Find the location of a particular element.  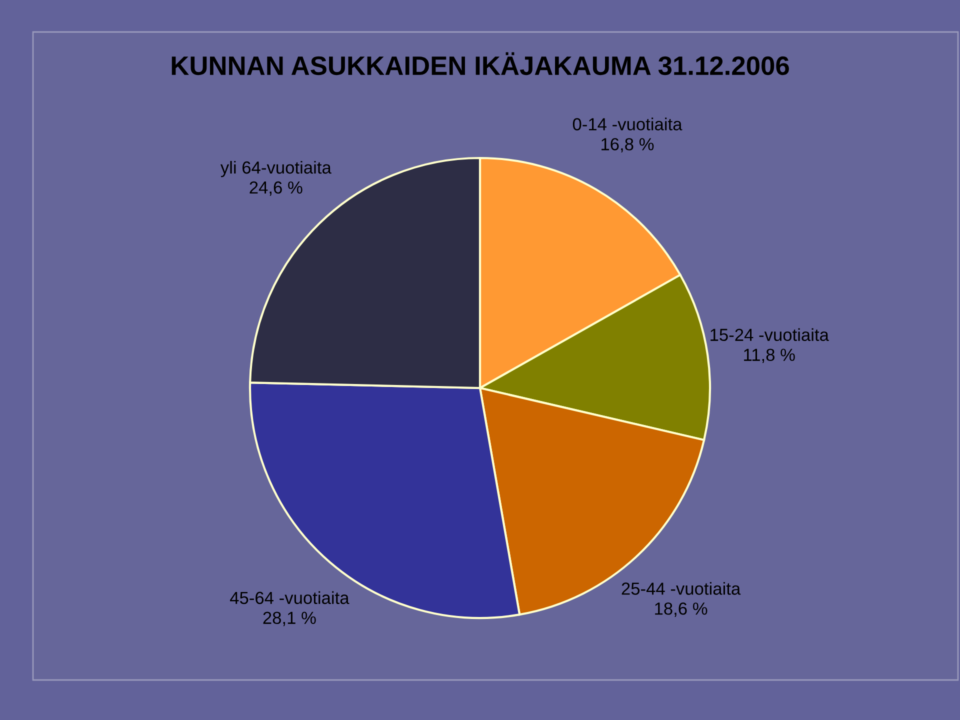

data-label: 11,8 % is located at coordinates (769, 356).